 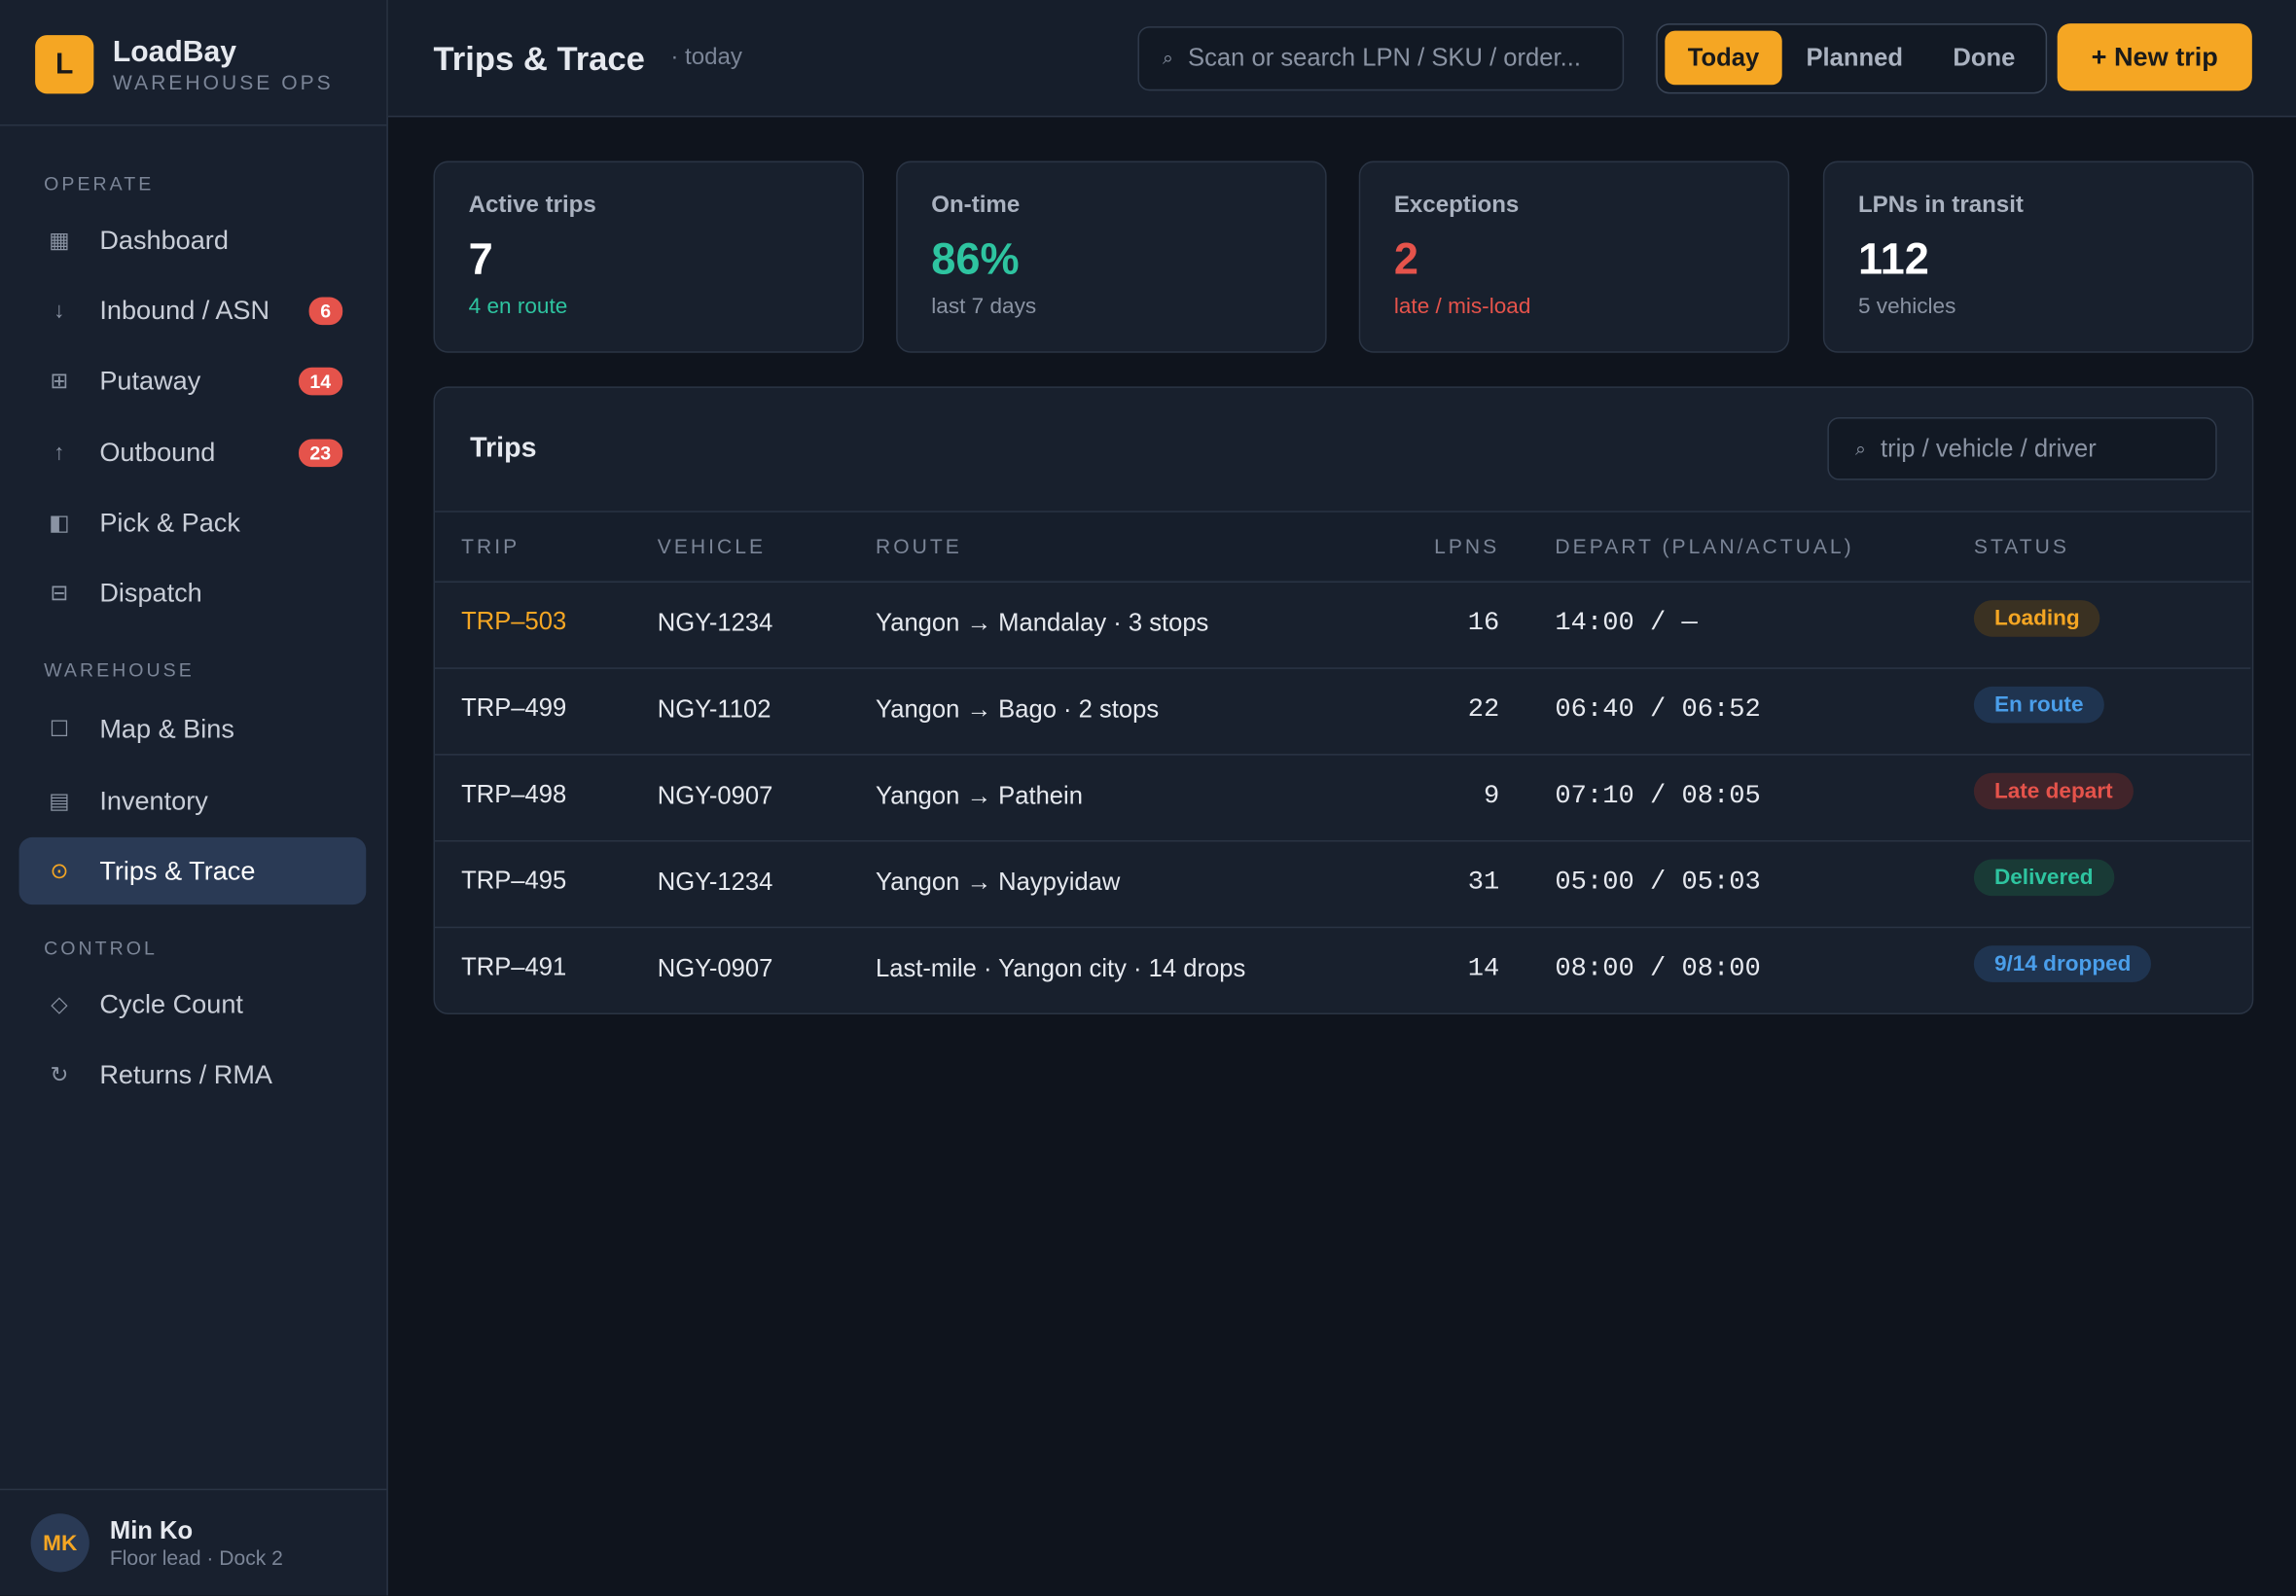 I want to click on table-title: Trips, so click(x=503, y=449).